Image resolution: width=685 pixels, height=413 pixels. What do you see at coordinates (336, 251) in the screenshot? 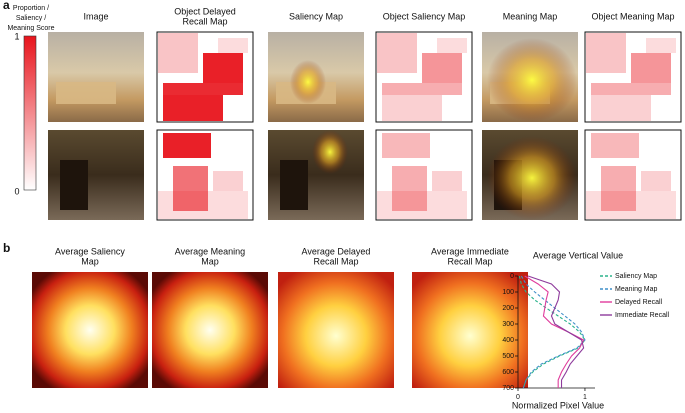
I see `map-title: Average Delayed` at bounding box center [336, 251].